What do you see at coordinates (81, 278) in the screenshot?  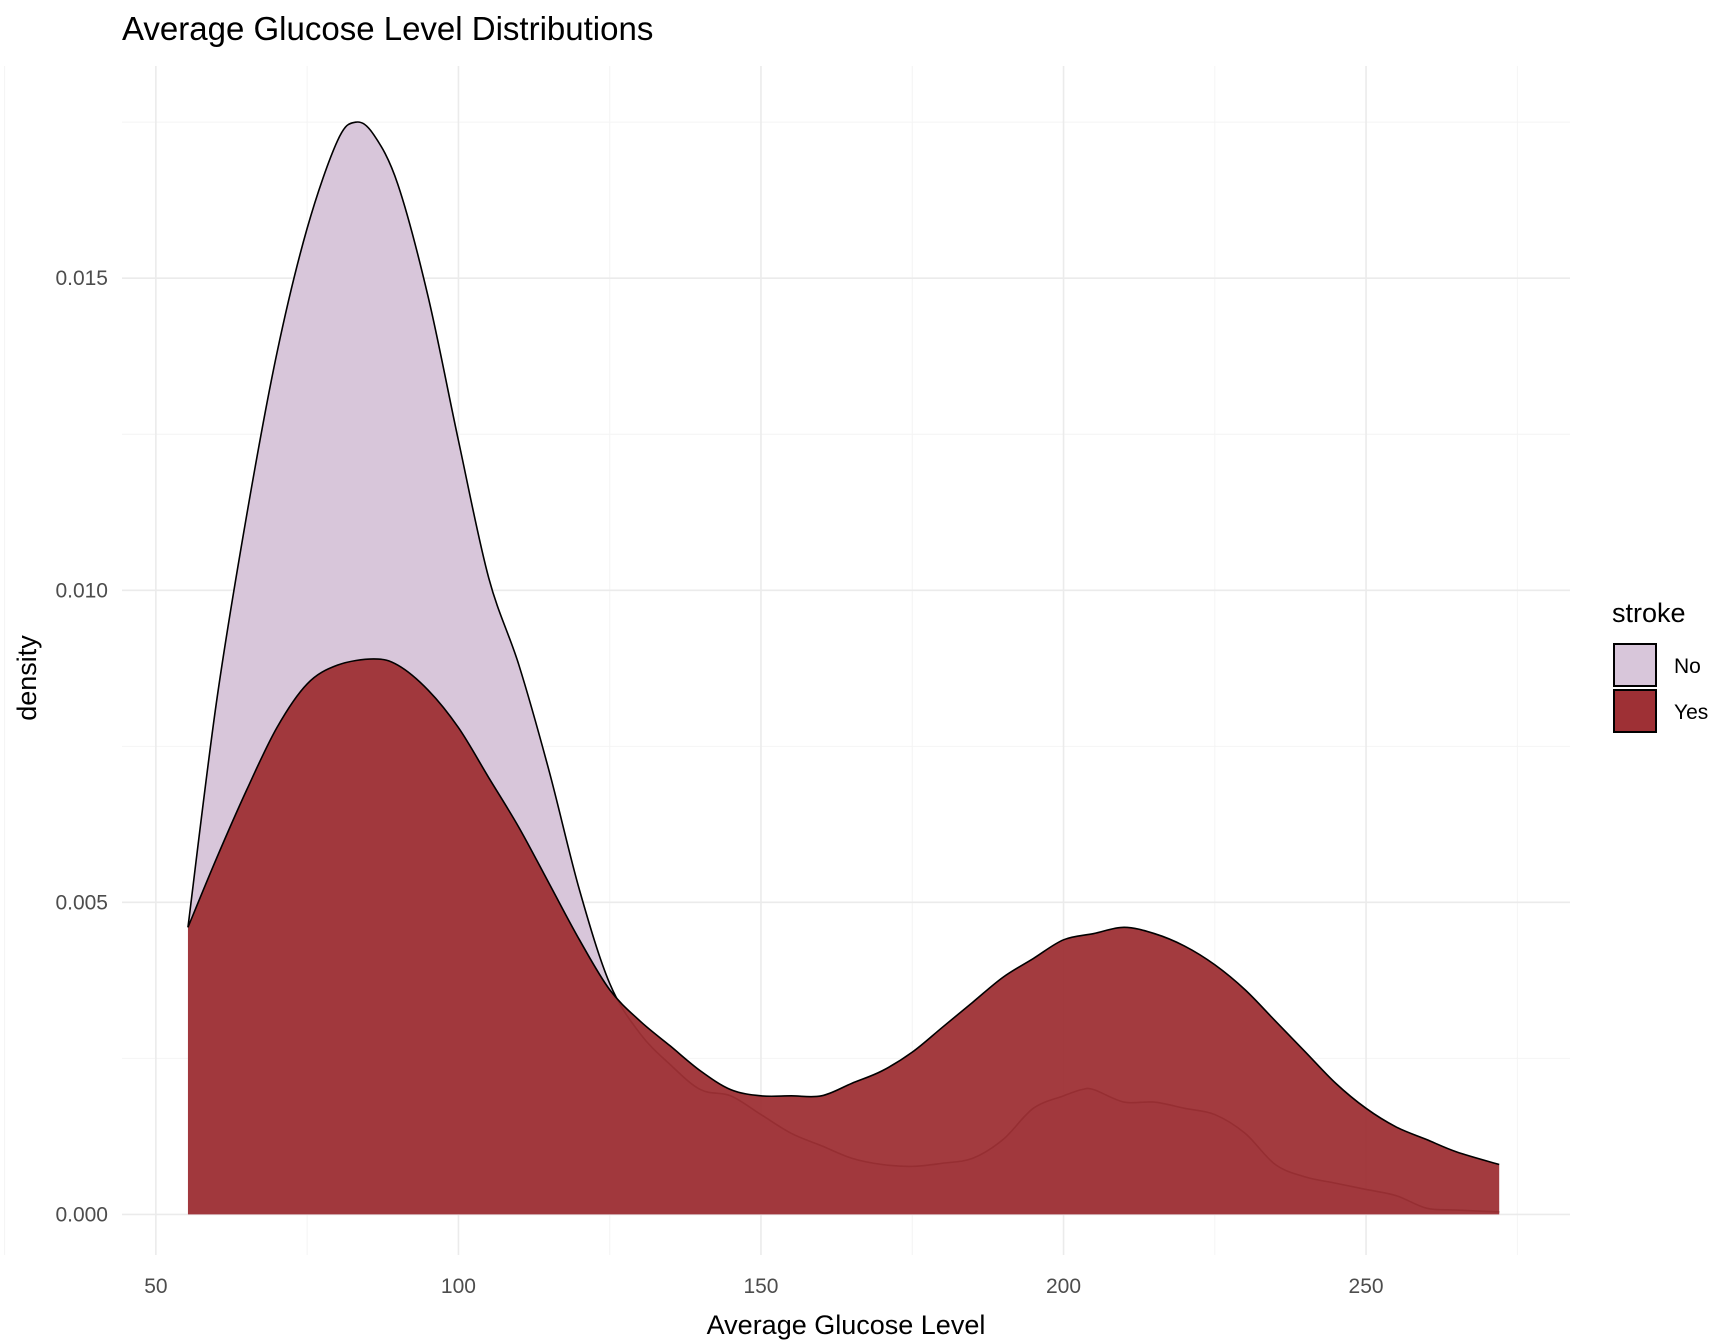 I see `y-tick-label: 0.015` at bounding box center [81, 278].